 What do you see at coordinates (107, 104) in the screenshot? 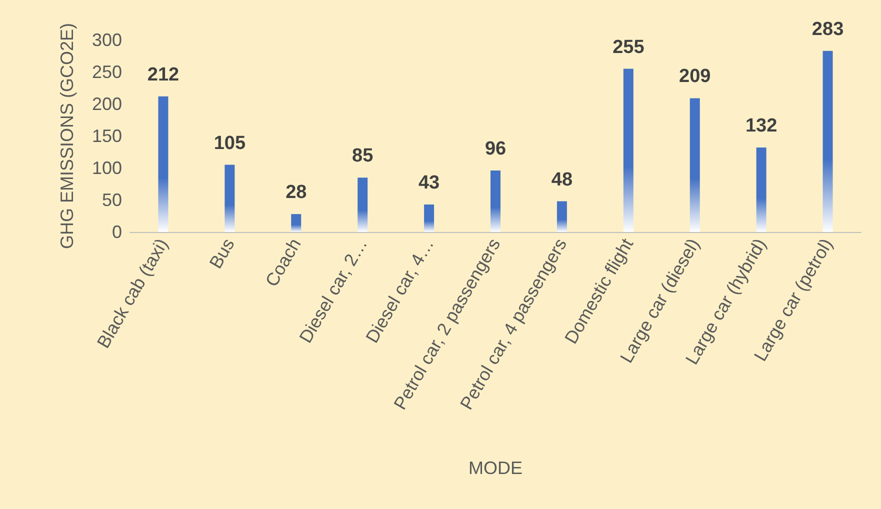
I see `y-tick-label: 200` at bounding box center [107, 104].